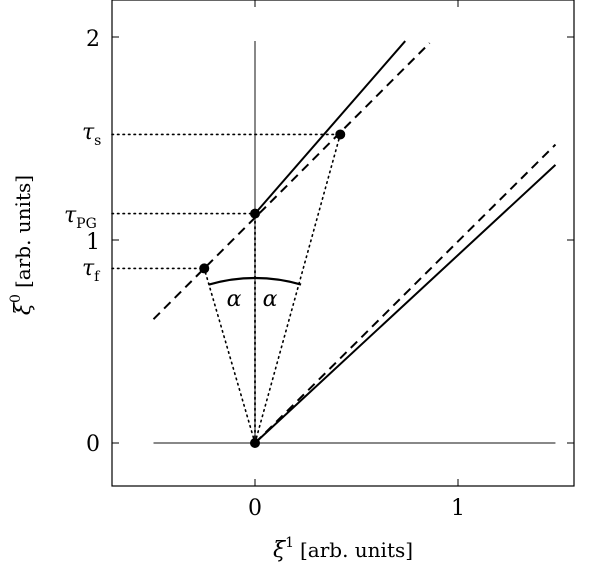 The height and width of the screenshot is (570, 595). Describe the element at coordinates (343, 549) in the screenshot. I see `x-axis-title: ξ1 [arb. units]` at that location.